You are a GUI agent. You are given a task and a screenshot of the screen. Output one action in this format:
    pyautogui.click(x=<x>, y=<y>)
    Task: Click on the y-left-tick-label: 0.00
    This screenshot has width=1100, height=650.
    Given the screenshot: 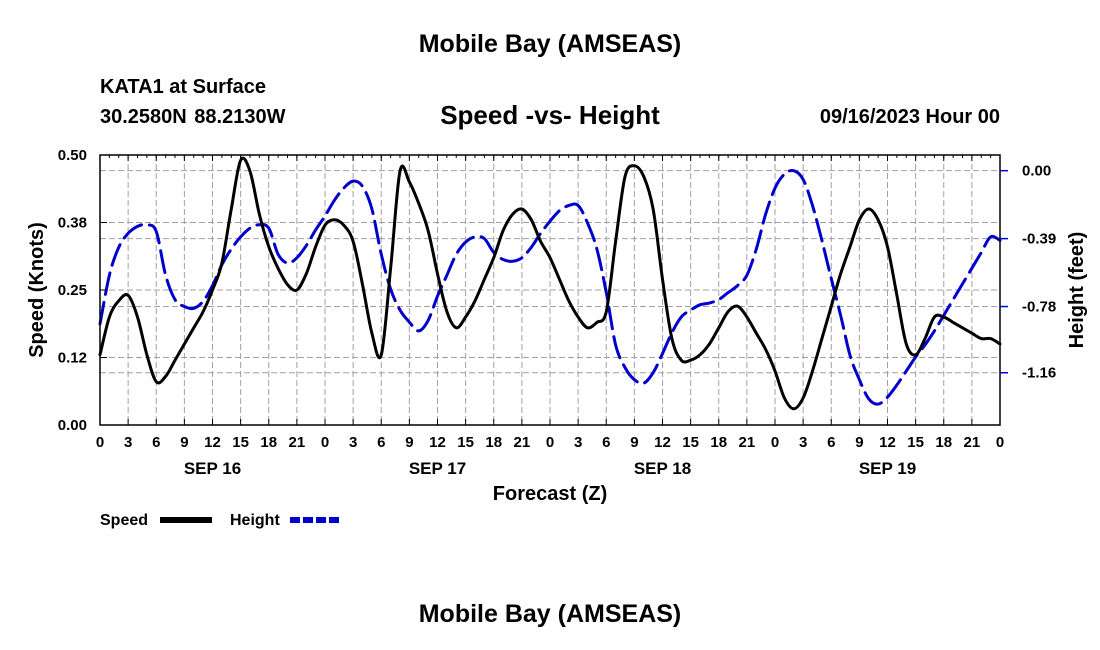 What is the action you would take?
    pyautogui.click(x=72, y=425)
    